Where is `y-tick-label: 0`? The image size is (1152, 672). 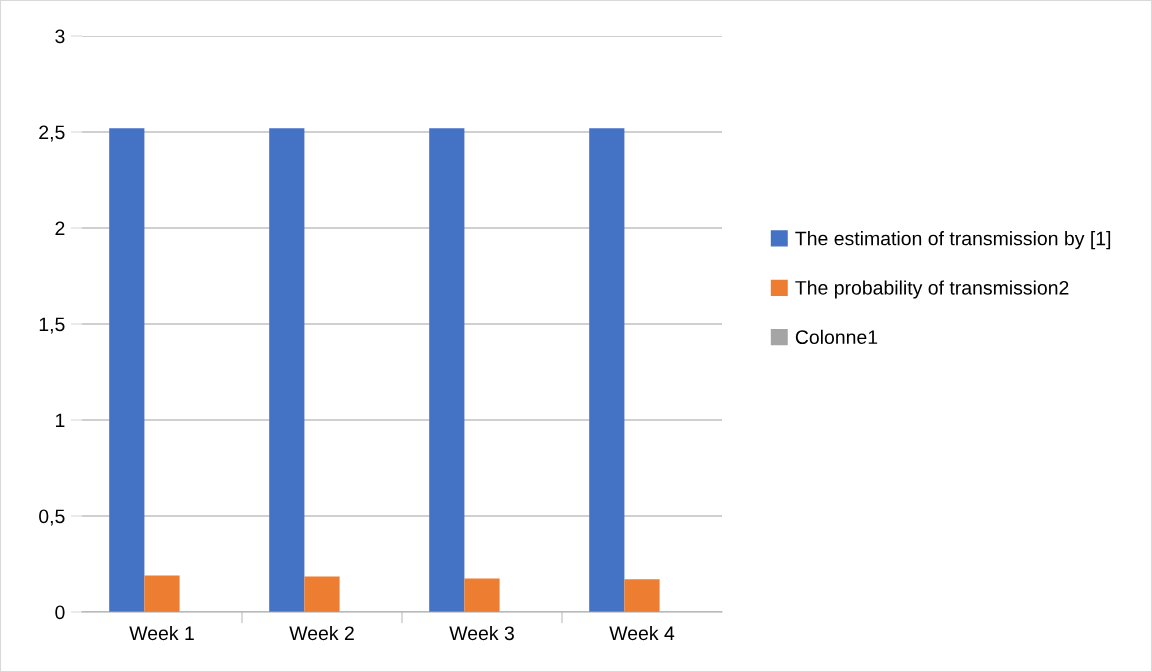
y-tick-label: 0 is located at coordinates (60, 612).